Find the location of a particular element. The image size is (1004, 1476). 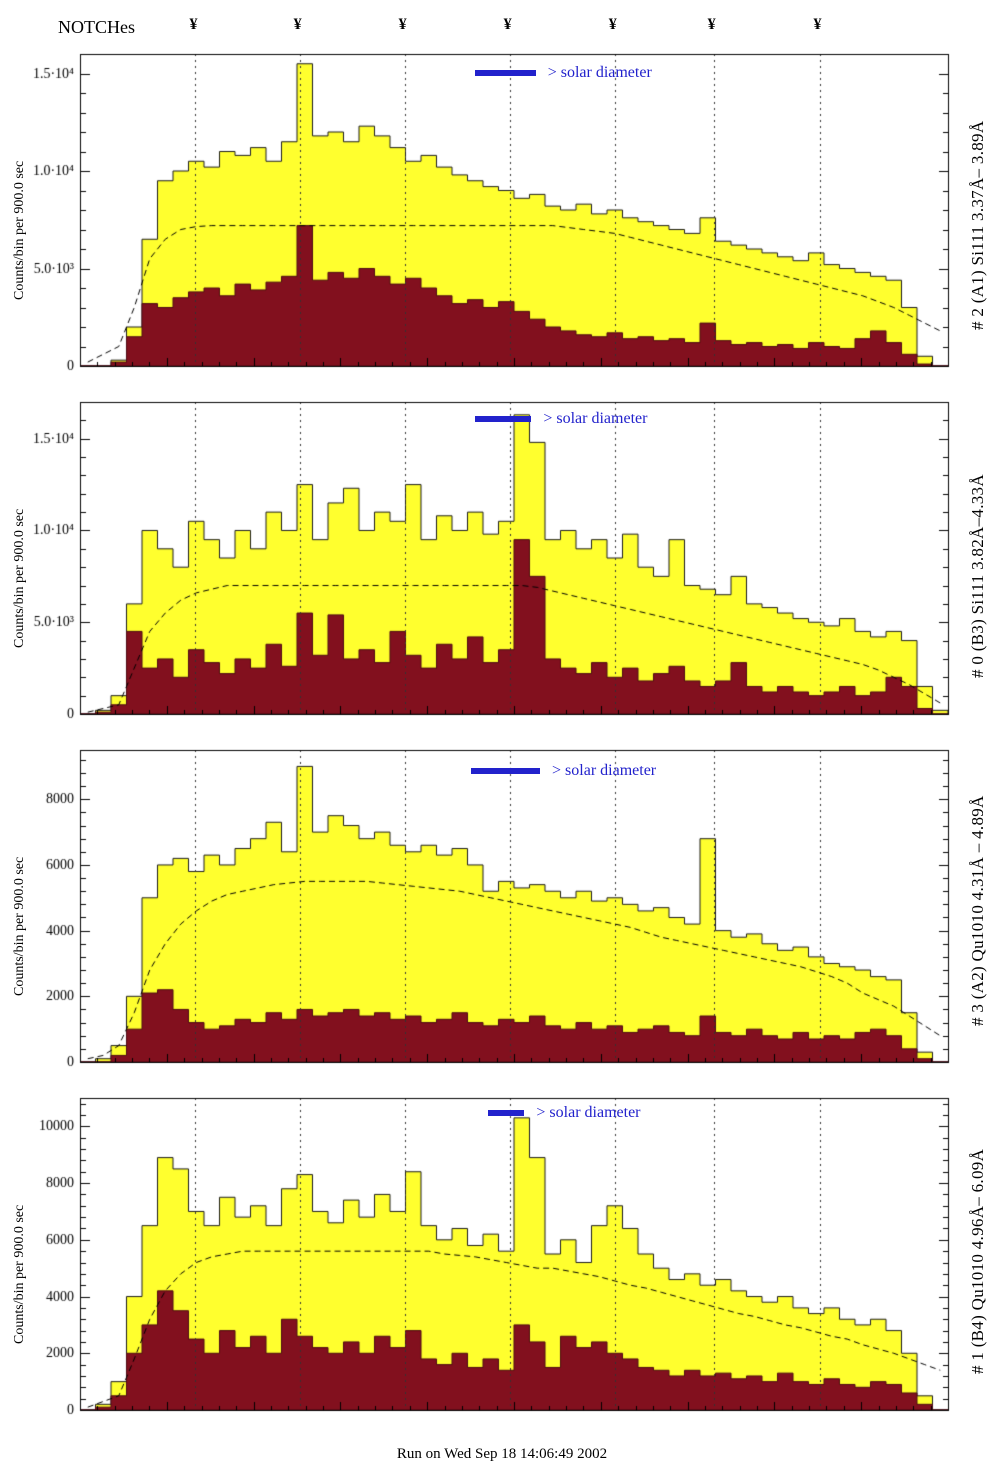

notches-header: NOTCHes ¥ ¥ ¥ ¥ ¥ ¥ ¥ is located at coordinates (502, 24).